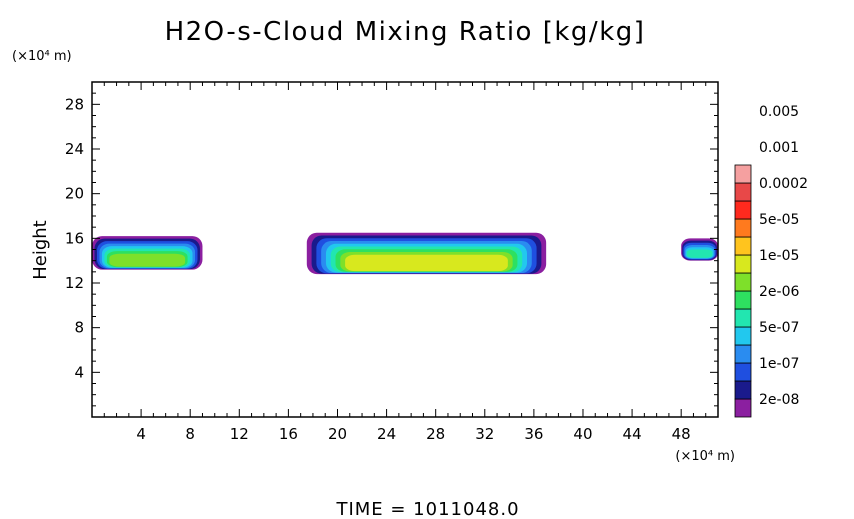 The width and height of the screenshot is (854, 519). What do you see at coordinates (74, 104) in the screenshot?
I see `y-tick-label: 28` at bounding box center [74, 104].